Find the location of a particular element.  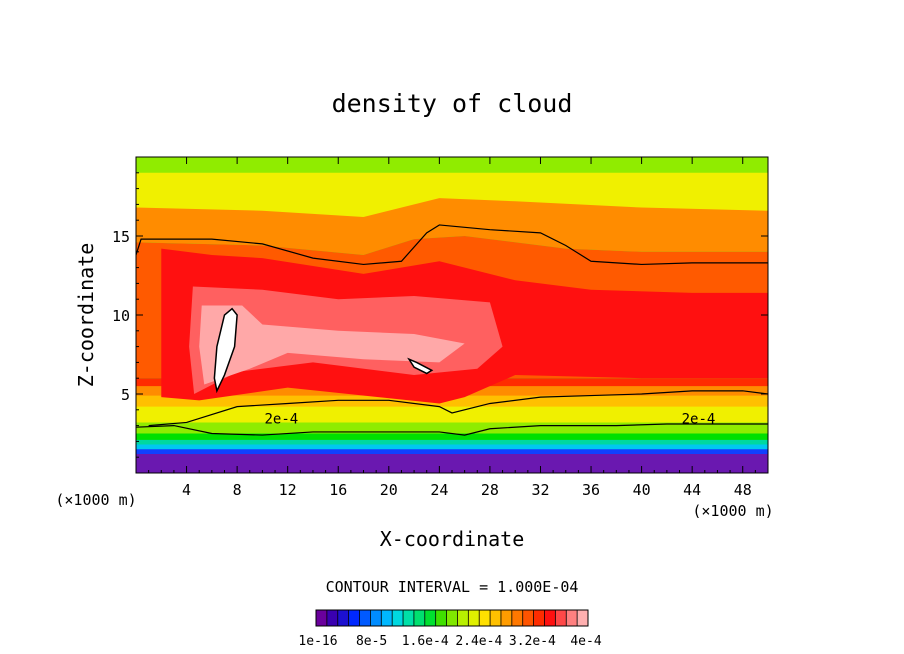

colorbar-frame is located at coordinates (452, 618).